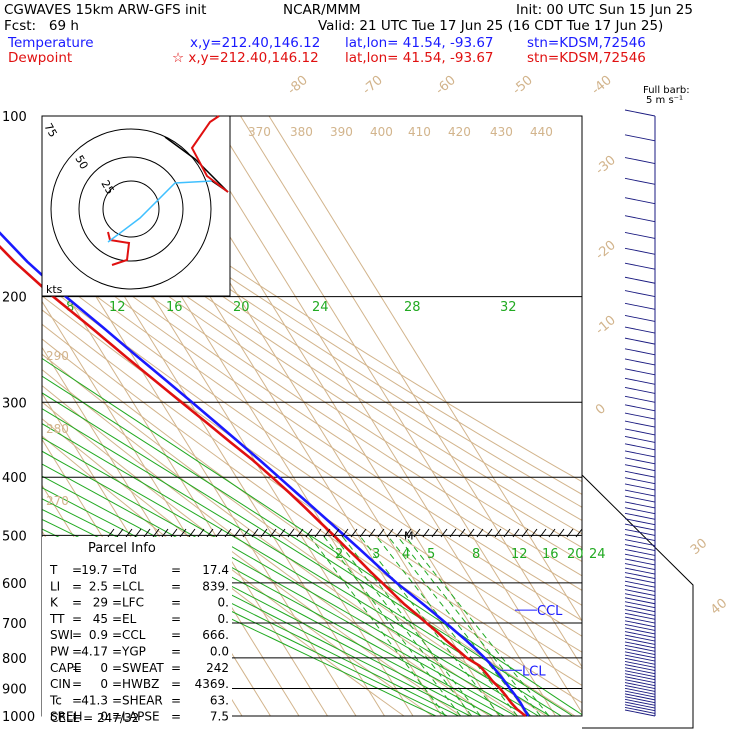 The height and width of the screenshot is (740, 740). What do you see at coordinates (419, 43) in the screenshot?
I see `temperature-latlon: lat,lon= 41.54, -93.67` at bounding box center [419, 43].